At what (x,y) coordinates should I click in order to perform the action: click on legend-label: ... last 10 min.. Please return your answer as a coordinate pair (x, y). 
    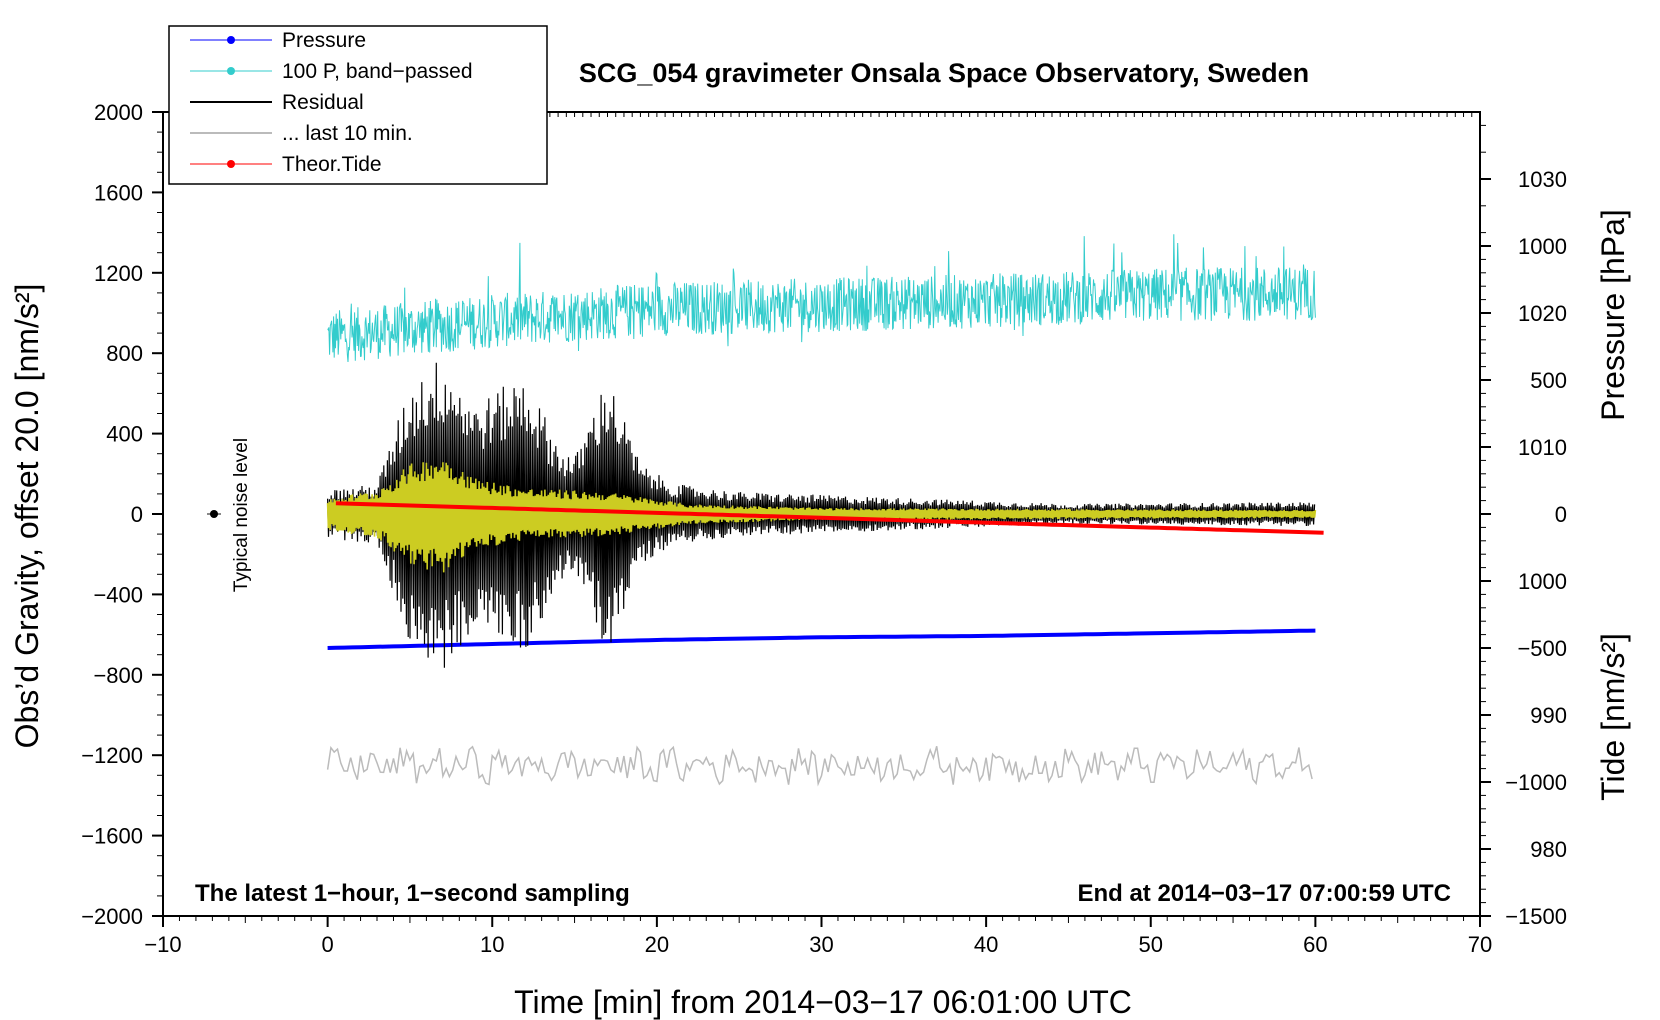
    Looking at the image, I should click on (347, 133).